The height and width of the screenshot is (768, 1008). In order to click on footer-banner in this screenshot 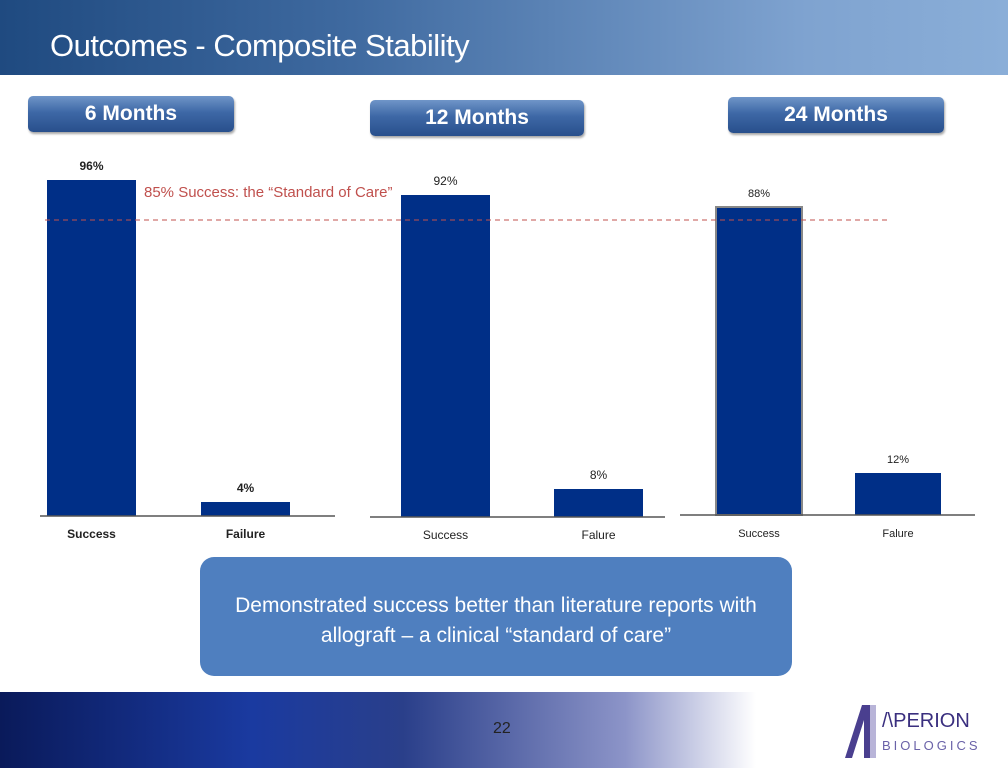, I will do `click(504, 730)`.